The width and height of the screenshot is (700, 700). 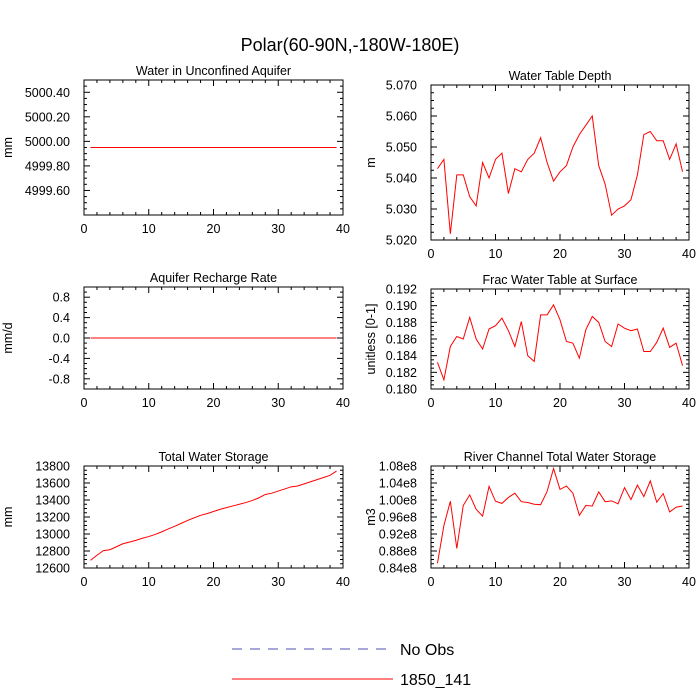 I want to click on panel-1-ytick-label: 5000.00, so click(x=47, y=142).